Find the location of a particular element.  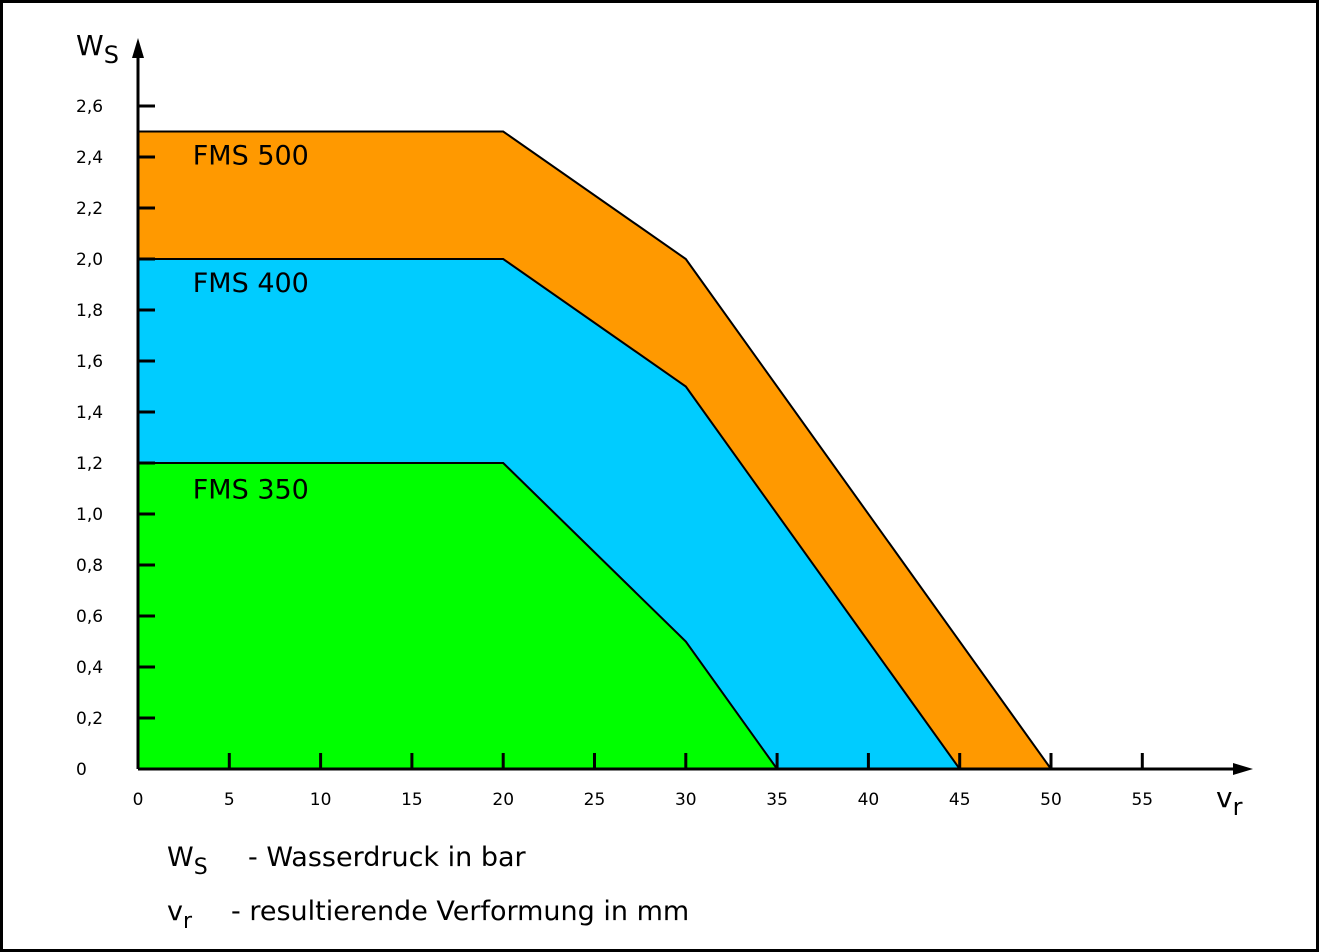

y-tick-label: 1,4 is located at coordinates (89, 413).